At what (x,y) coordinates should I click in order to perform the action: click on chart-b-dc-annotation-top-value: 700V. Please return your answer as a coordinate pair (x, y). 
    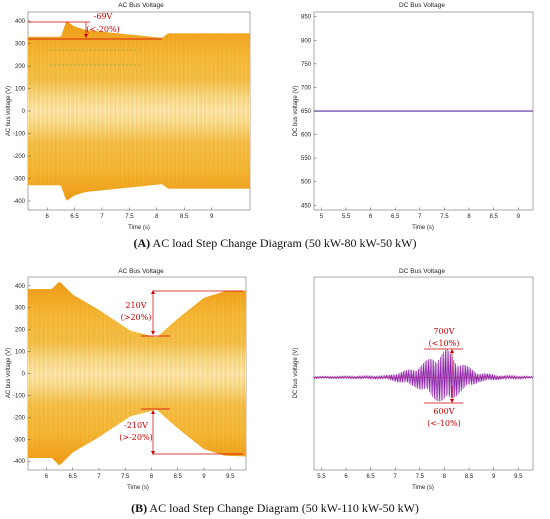
    Looking at the image, I should click on (443, 331).